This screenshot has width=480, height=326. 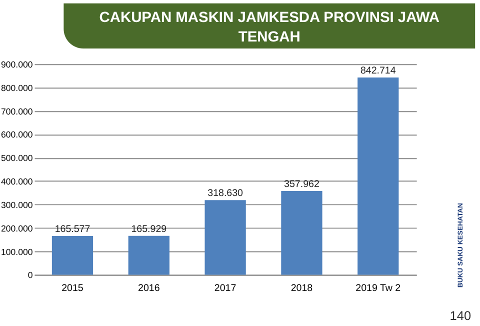 What do you see at coordinates (302, 184) in the screenshot?
I see `data-label: 357.962` at bounding box center [302, 184].